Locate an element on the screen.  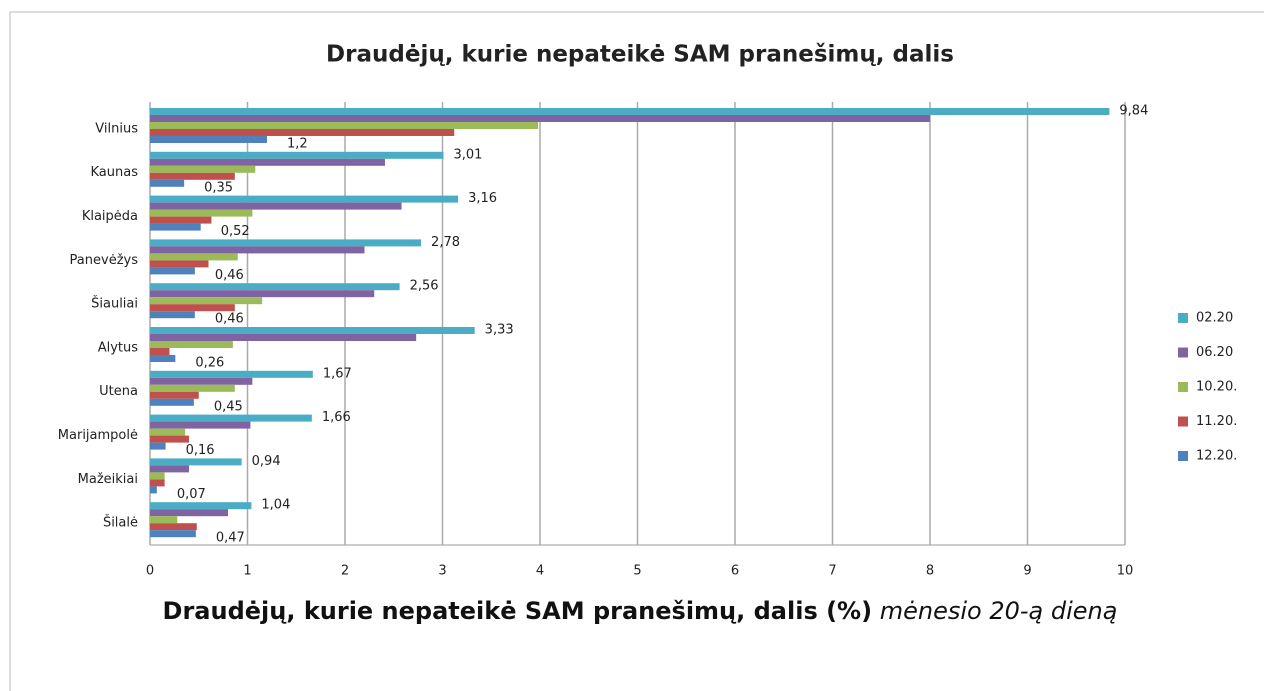
data-label: 3,01 is located at coordinates (467, 154).